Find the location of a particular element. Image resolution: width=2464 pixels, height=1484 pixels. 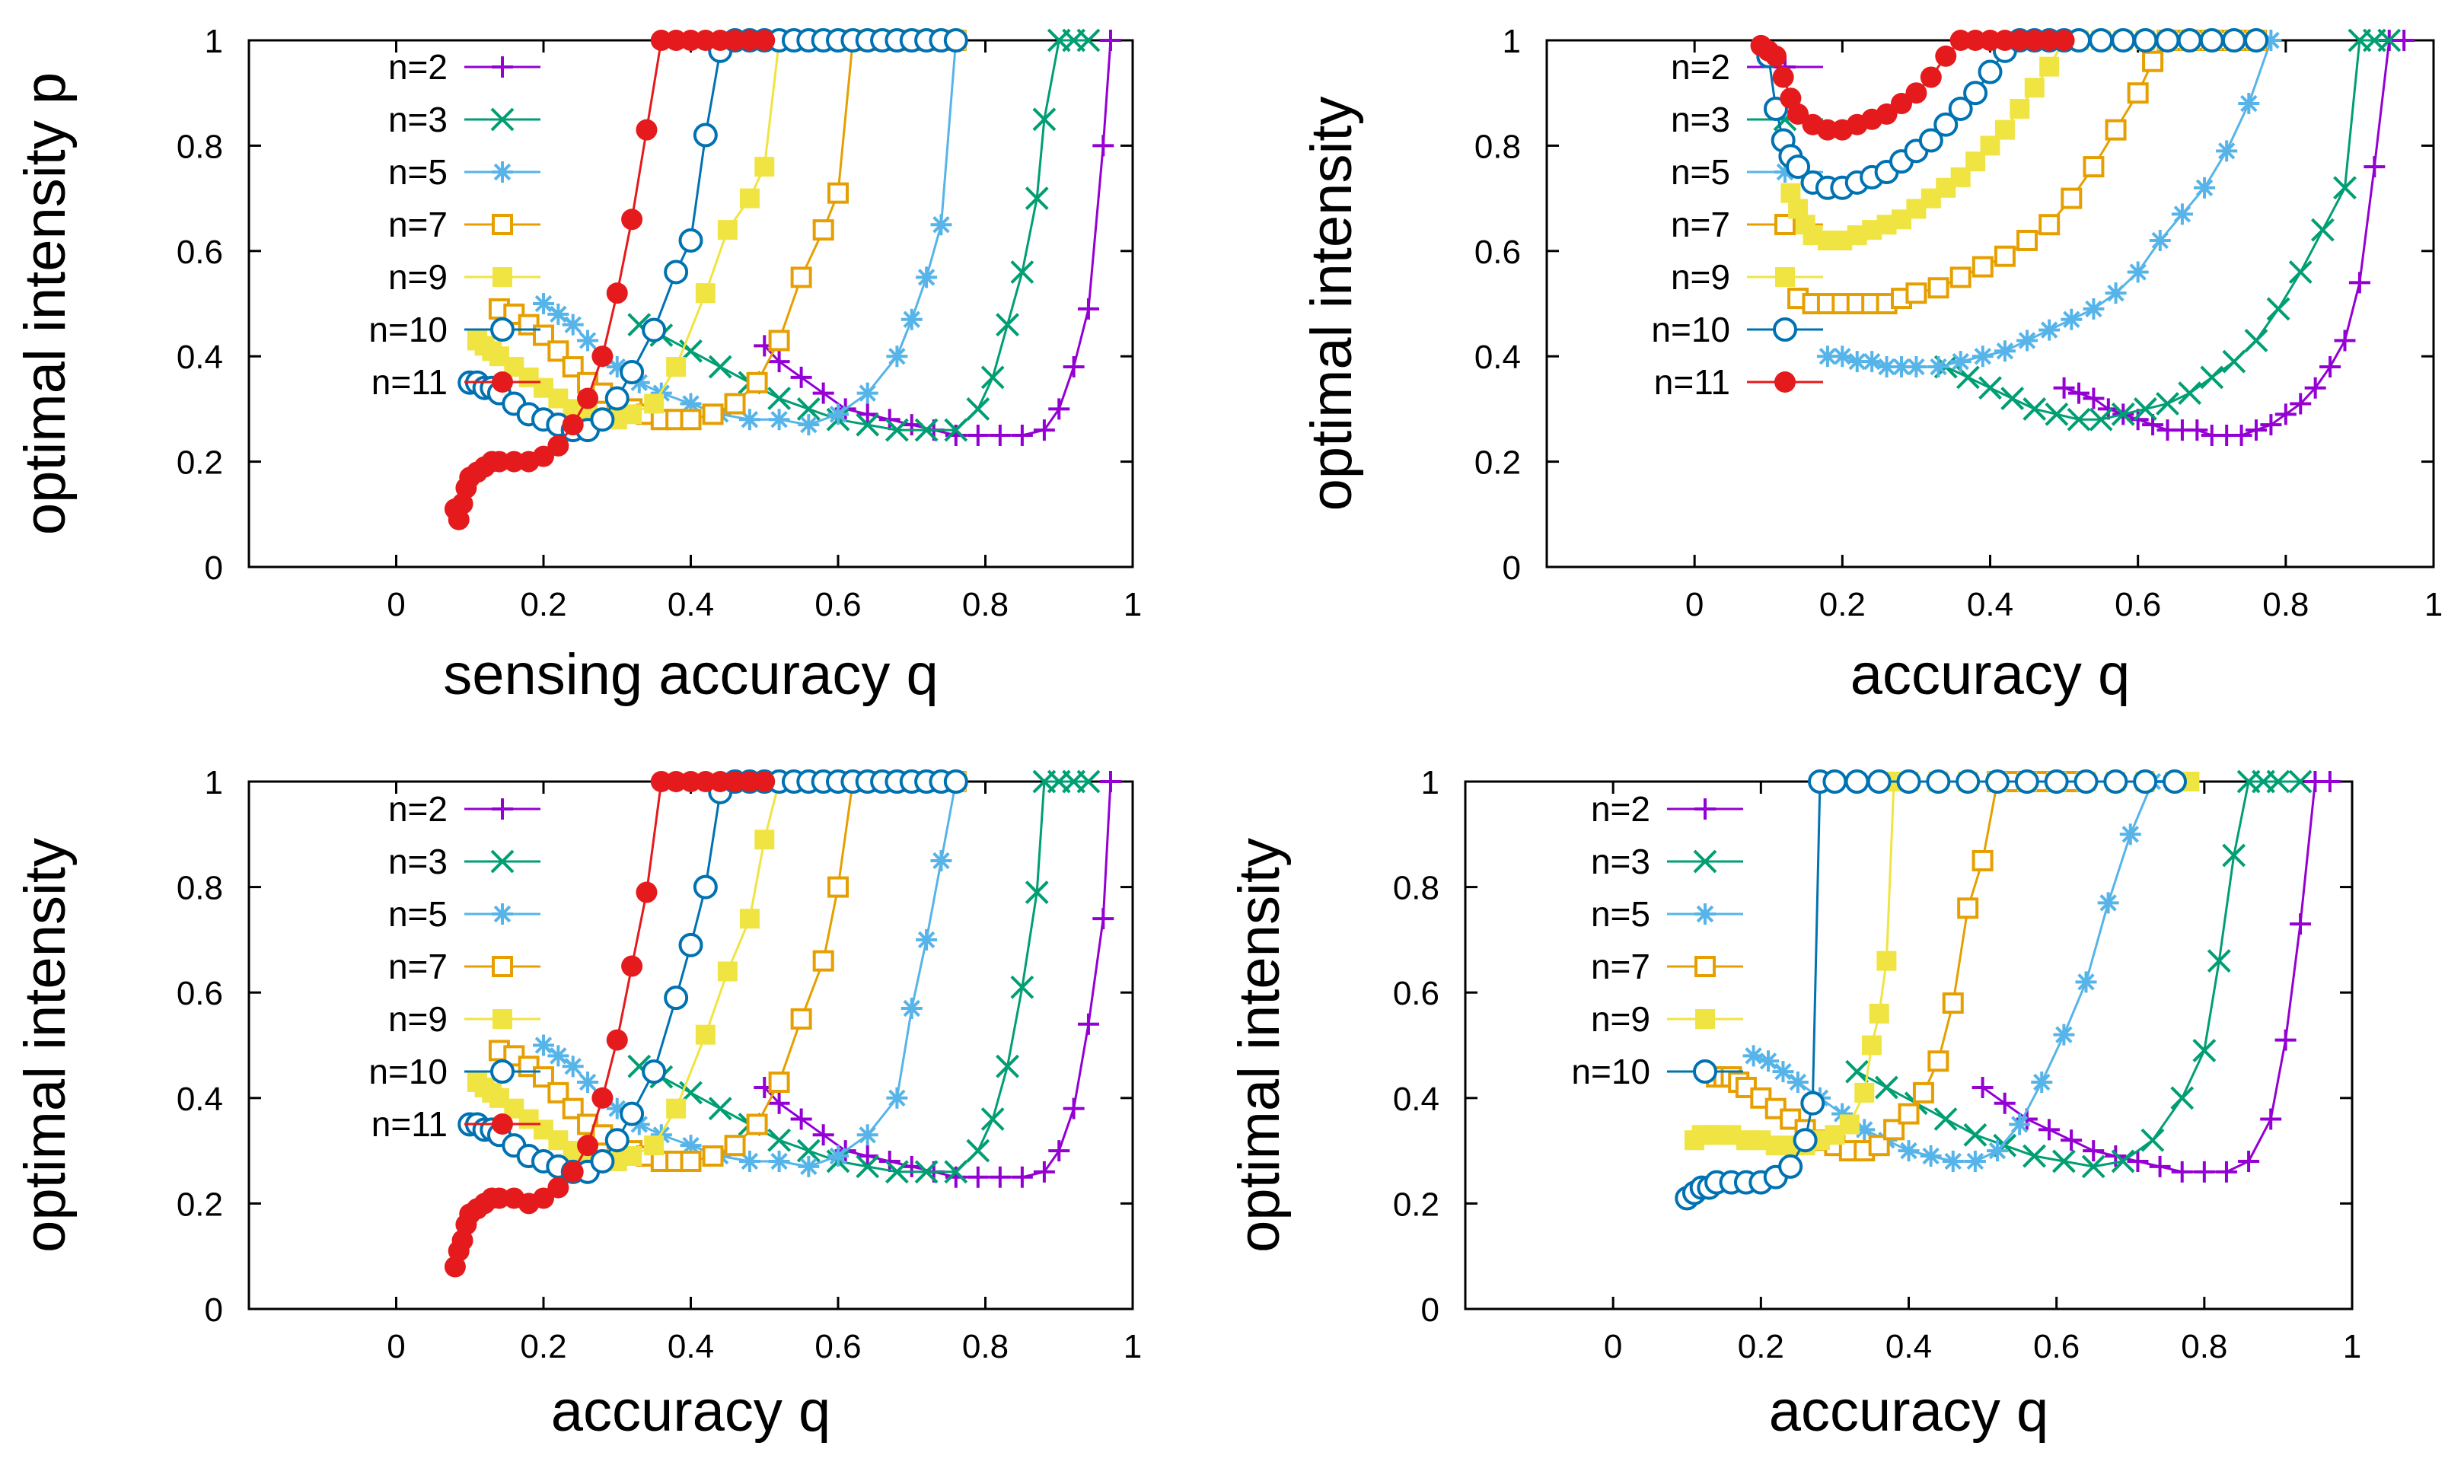

y-tick-label: 0.8 is located at coordinates (1416, 889).